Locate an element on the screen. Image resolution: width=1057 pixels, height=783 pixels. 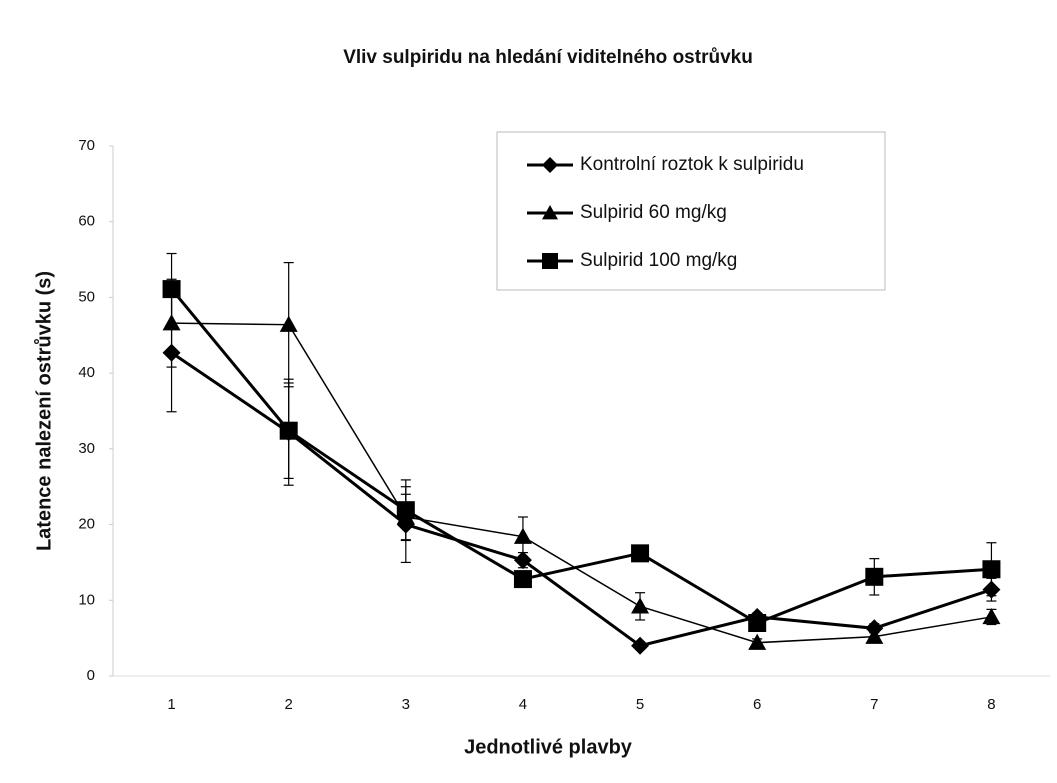
y-tick-label: 70 is located at coordinates (86, 145).